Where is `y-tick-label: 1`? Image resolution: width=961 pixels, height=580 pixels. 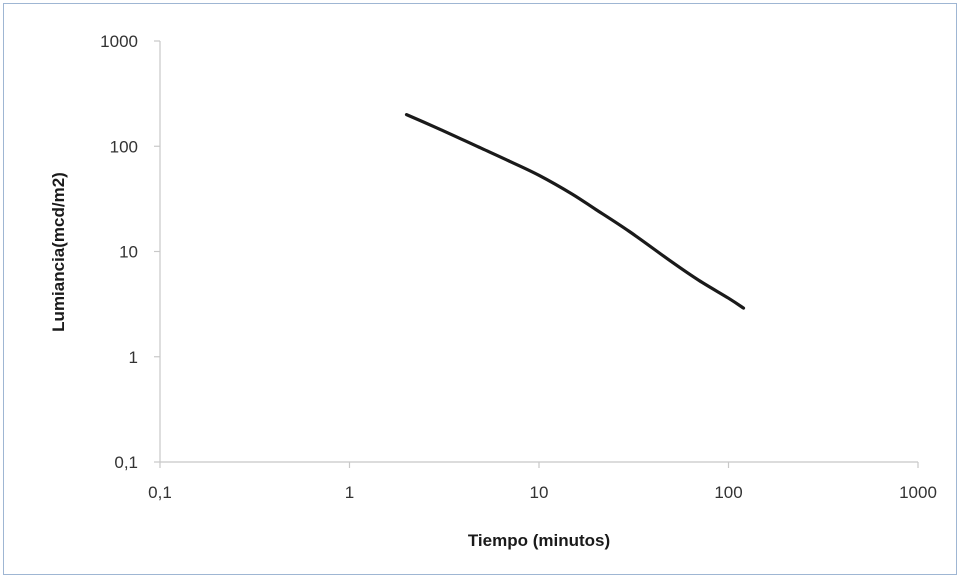
y-tick-label: 1 is located at coordinates (133, 357).